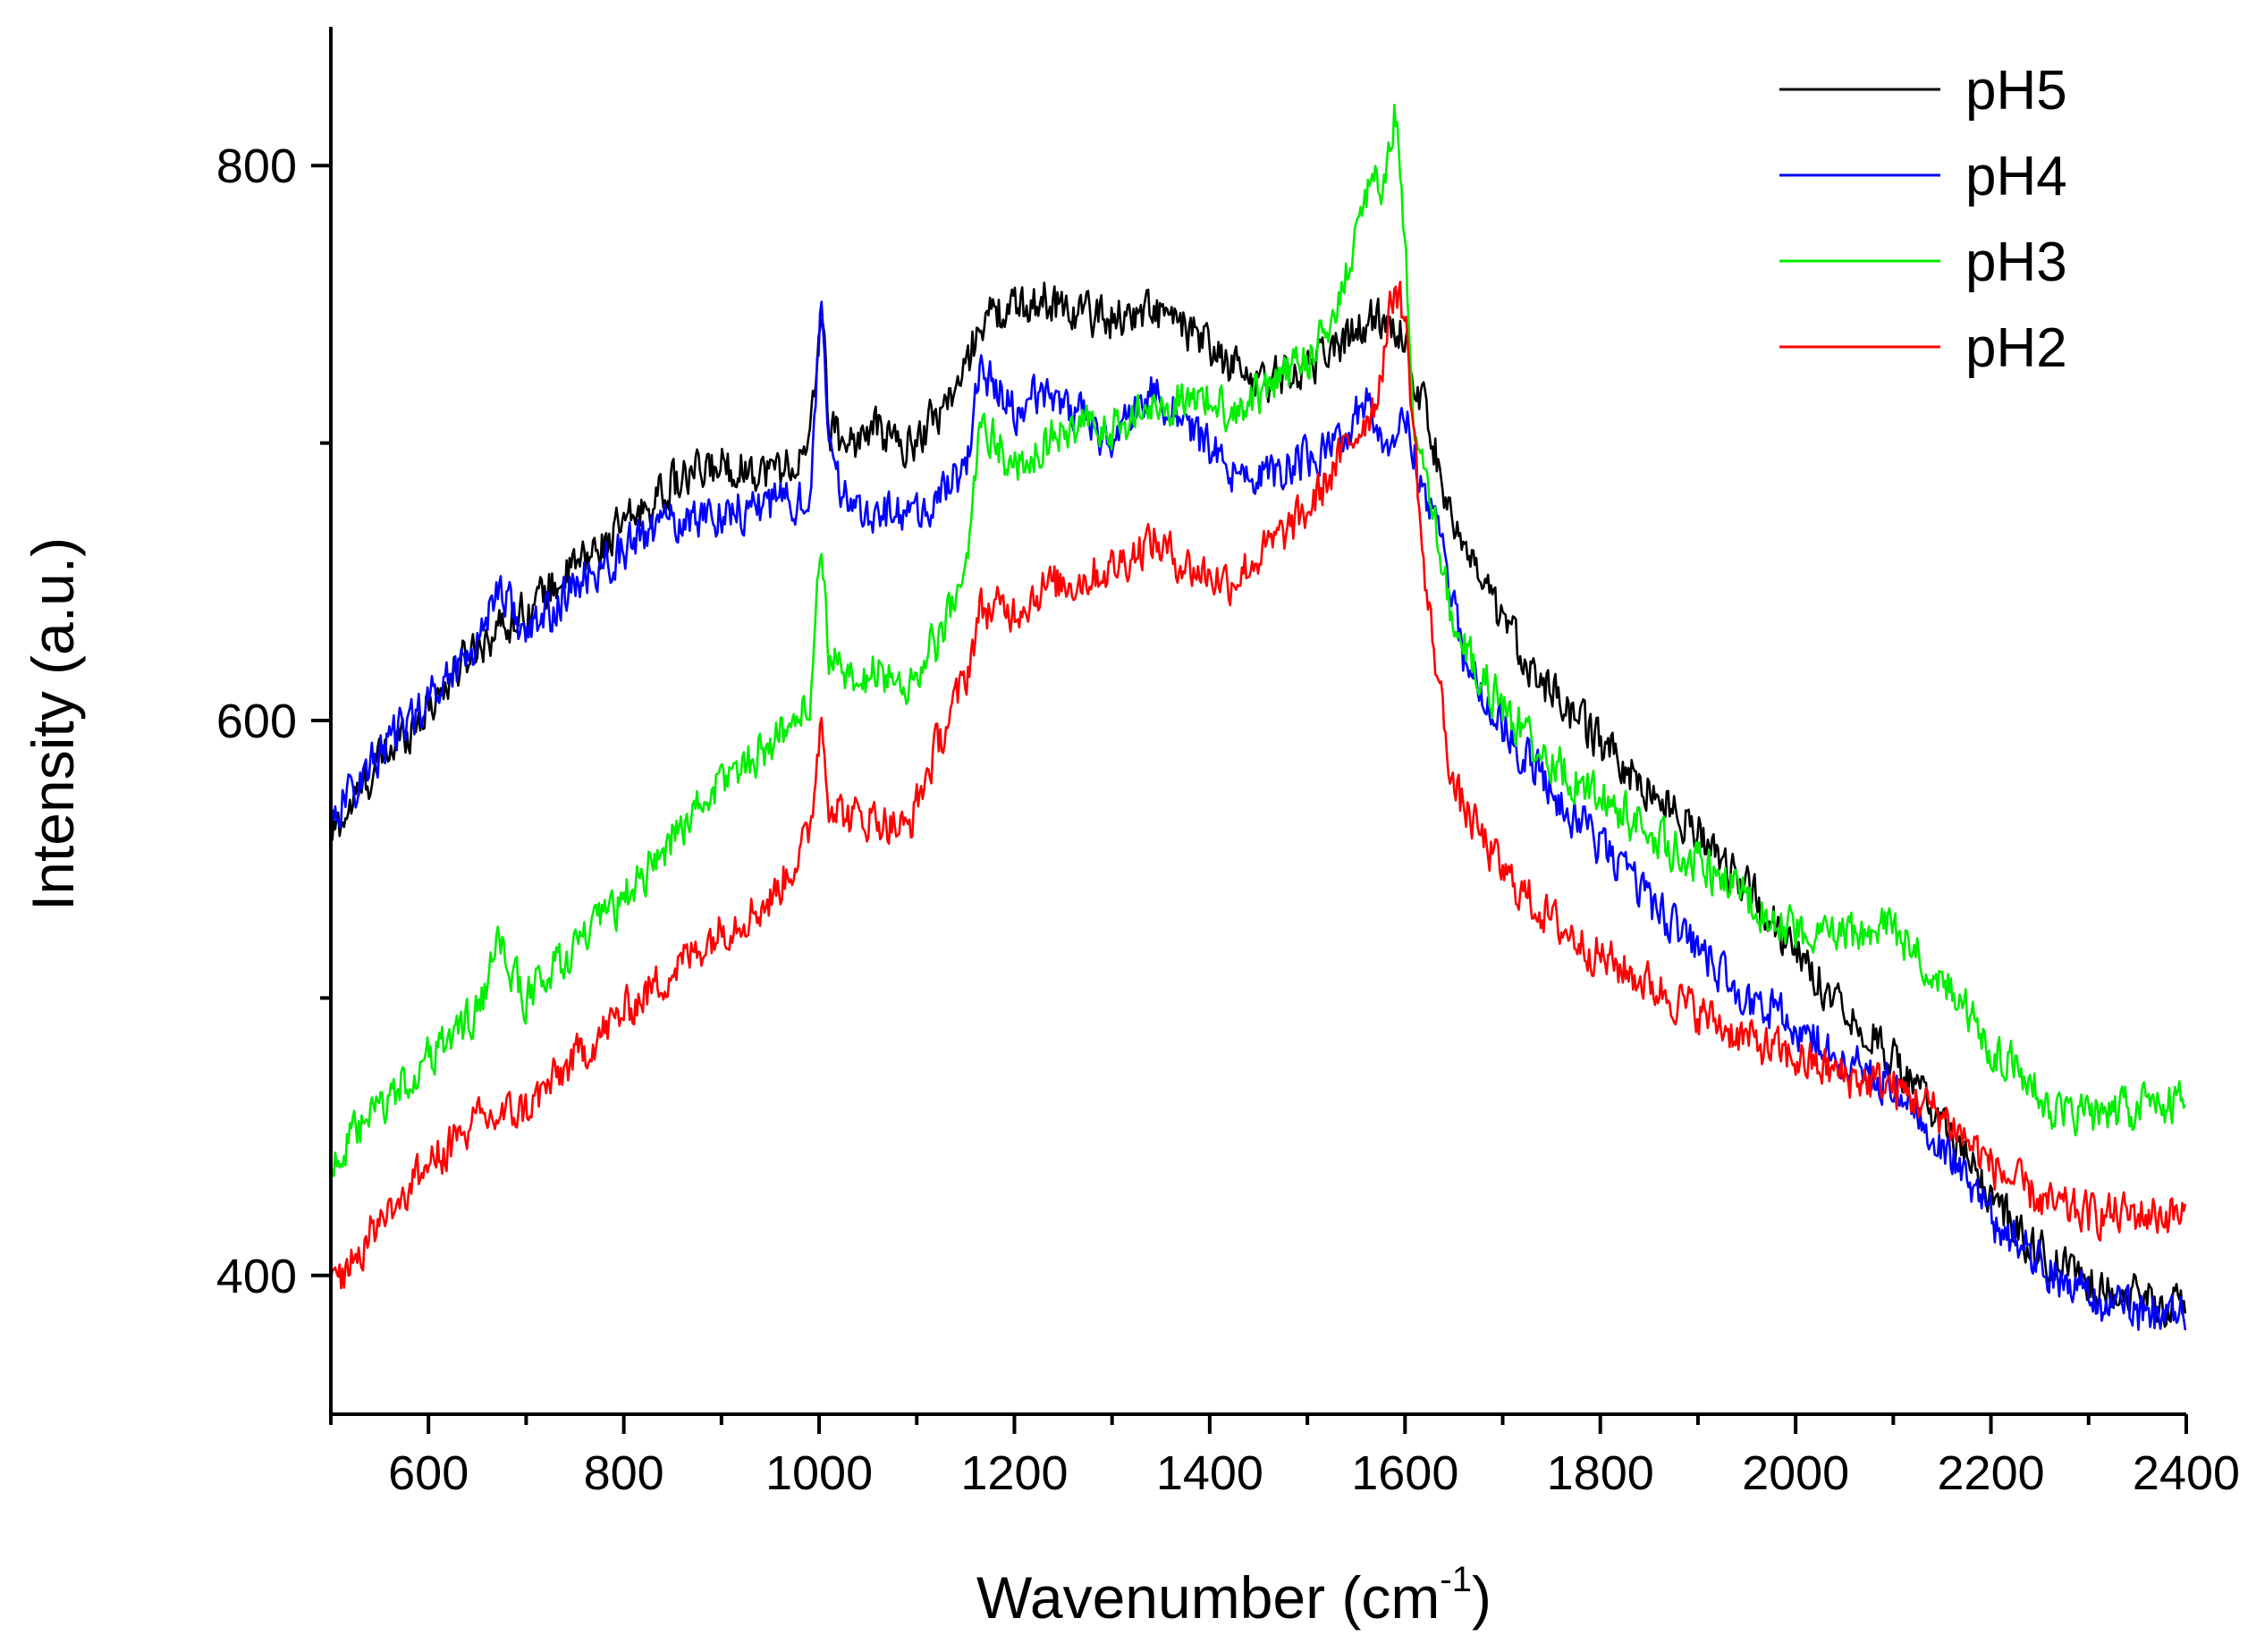 Image resolution: width=2256 pixels, height=1652 pixels. Describe the element at coordinates (819, 1473) in the screenshot. I see `x-tick-label: 1000` at that location.